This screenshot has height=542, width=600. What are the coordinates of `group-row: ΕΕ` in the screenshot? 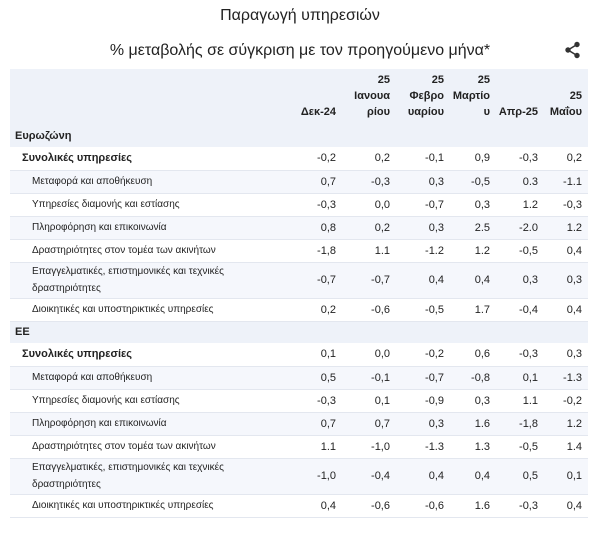 It's located at (299, 332).